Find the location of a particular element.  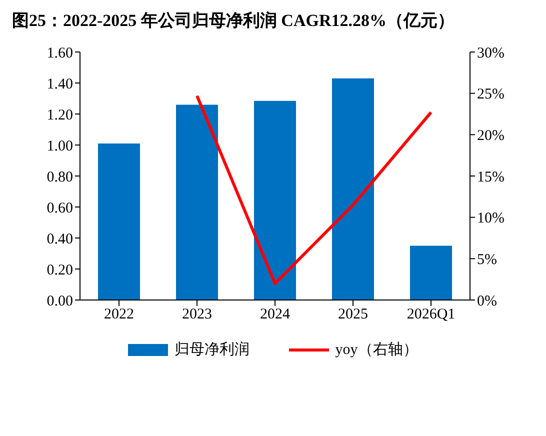

x-tick-label: 2022 is located at coordinates (119, 314).